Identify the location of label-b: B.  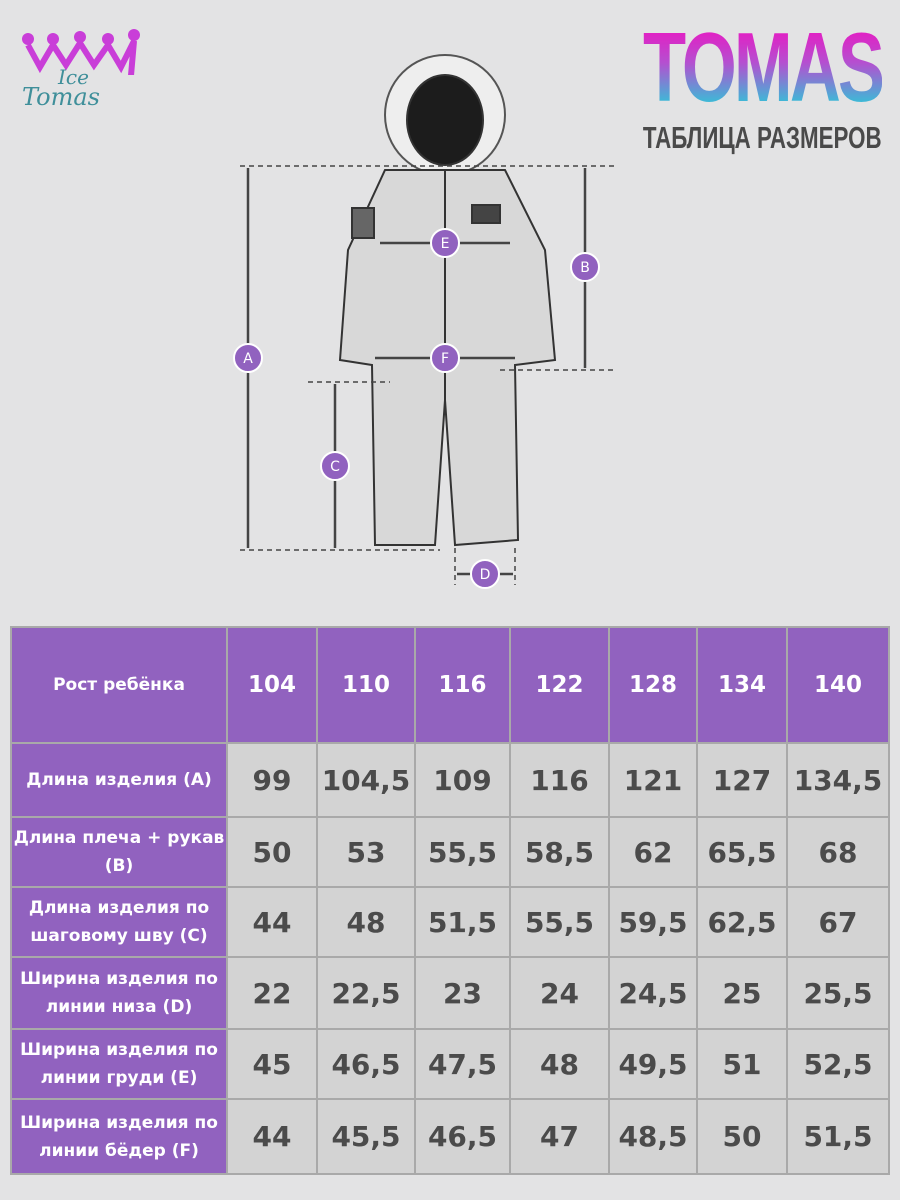
(585, 268).